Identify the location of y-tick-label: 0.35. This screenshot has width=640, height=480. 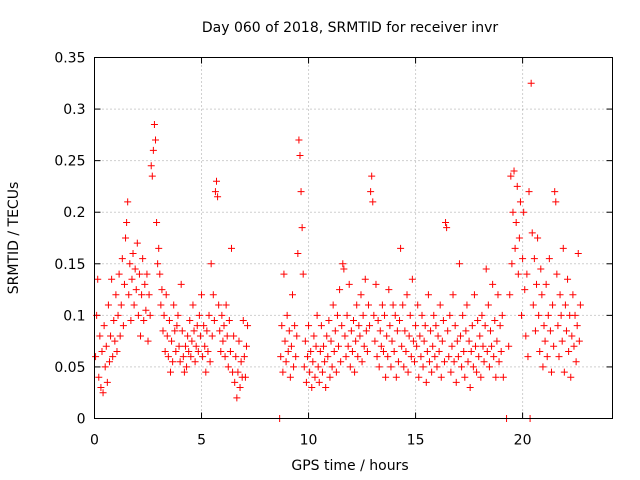
(69, 59).